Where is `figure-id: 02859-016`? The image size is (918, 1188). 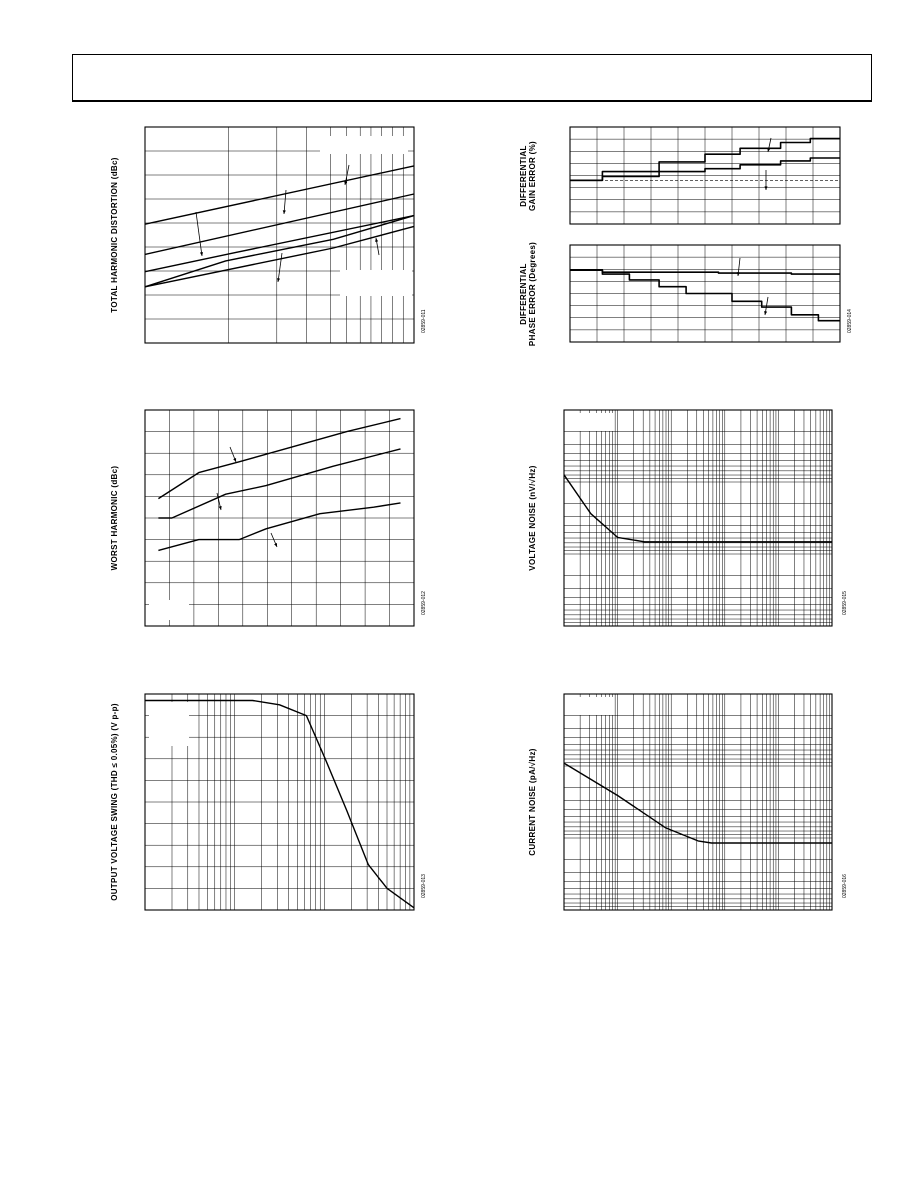
figure-id: 02859-016 is located at coordinates (845, 886).